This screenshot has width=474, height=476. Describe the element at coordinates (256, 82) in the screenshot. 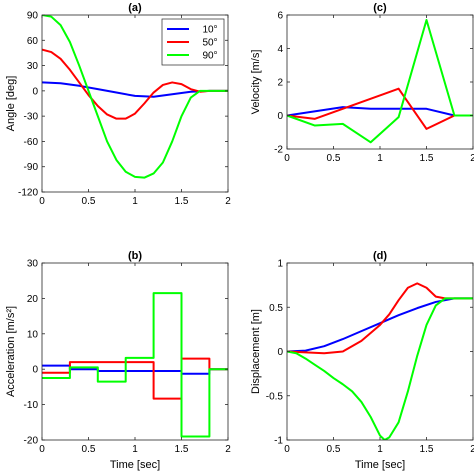

I see `y-axis-label: Velocity [m/s]` at that location.